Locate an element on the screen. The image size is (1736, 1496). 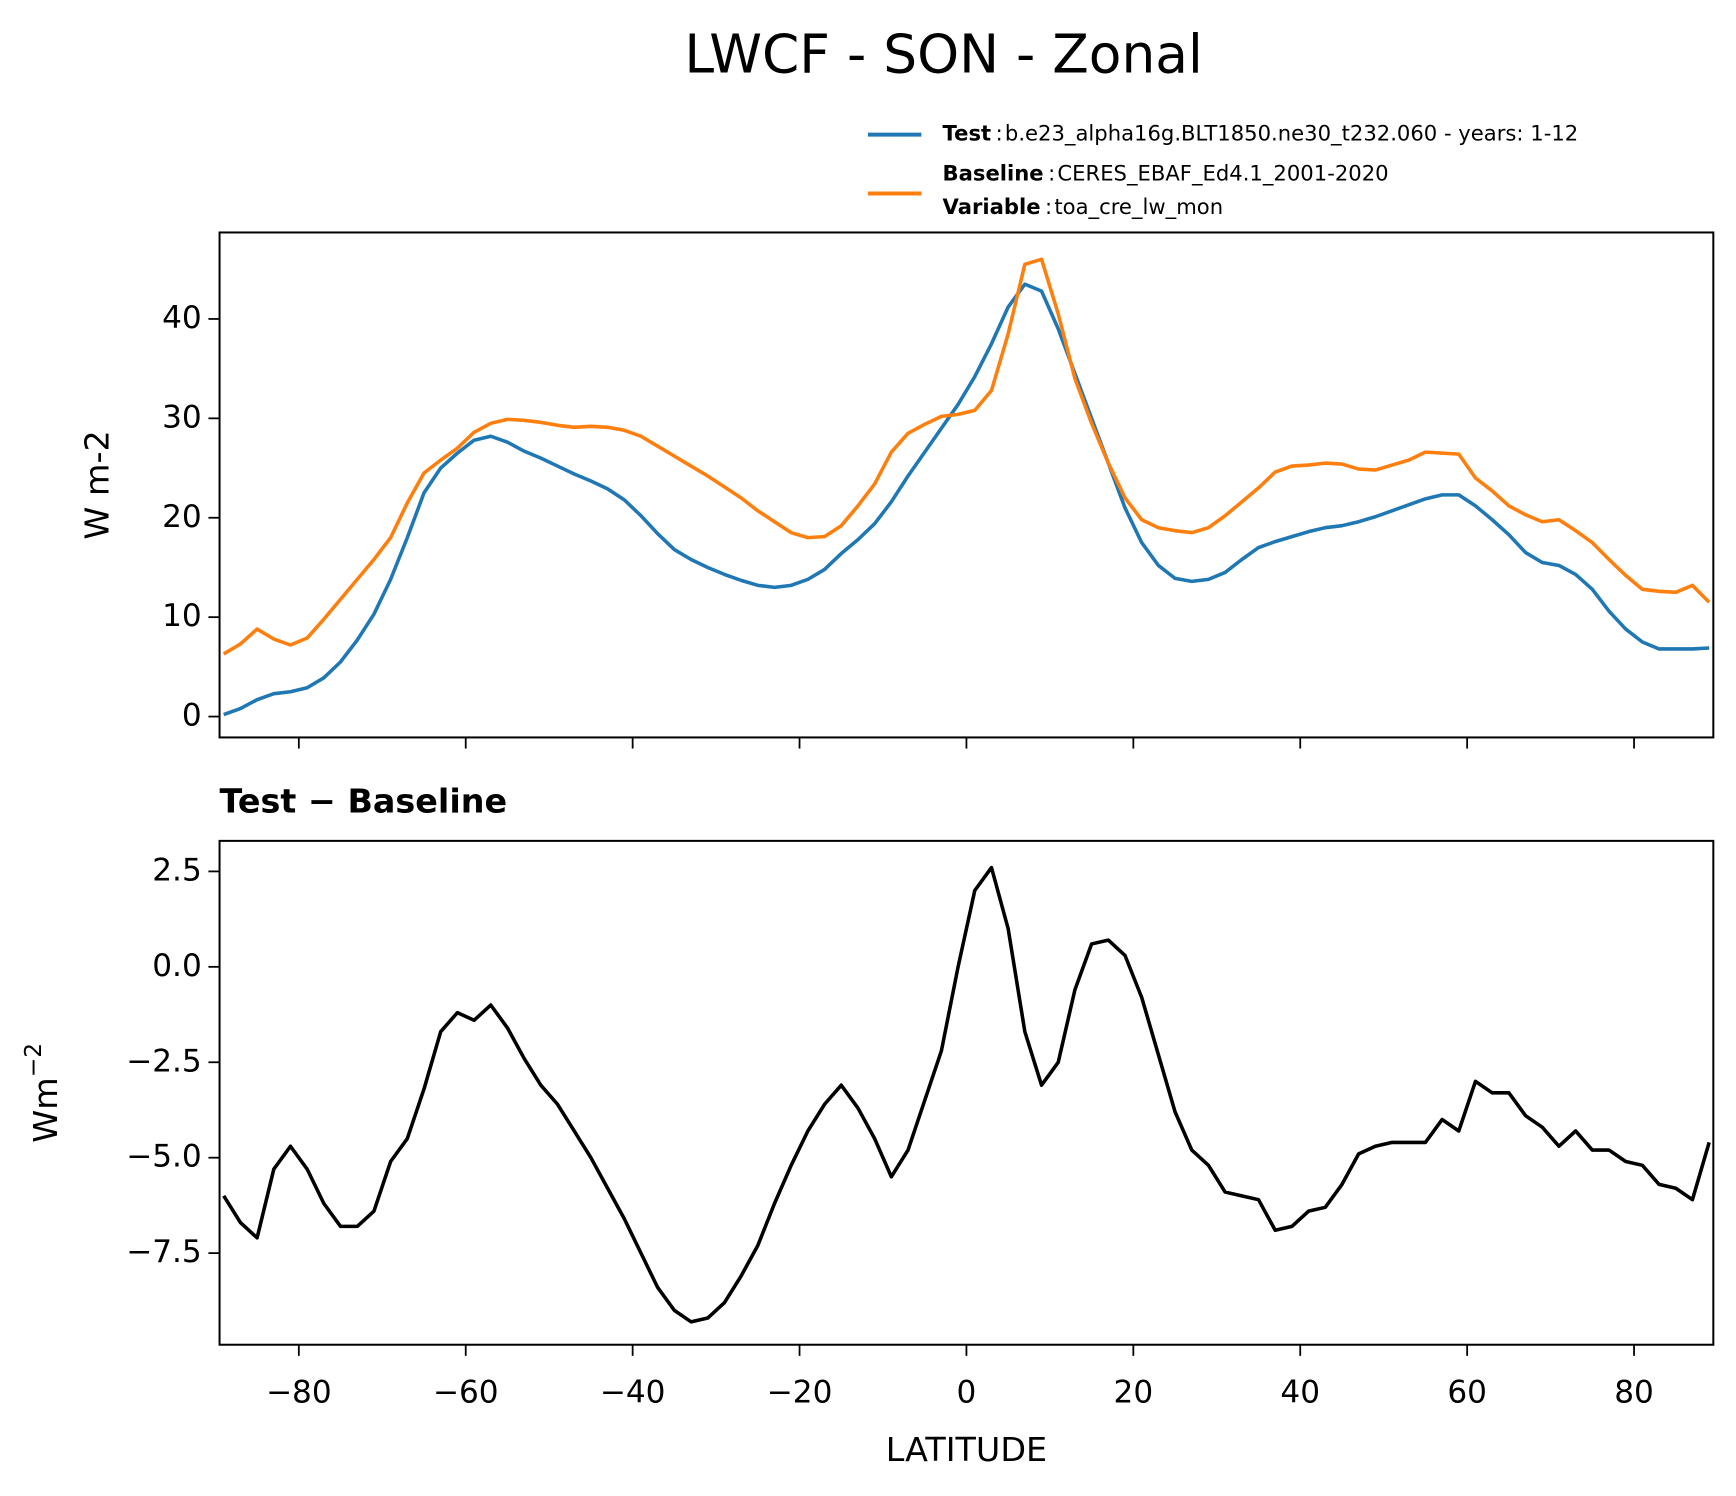
x-tick-label: 60 is located at coordinates (1467, 1393).